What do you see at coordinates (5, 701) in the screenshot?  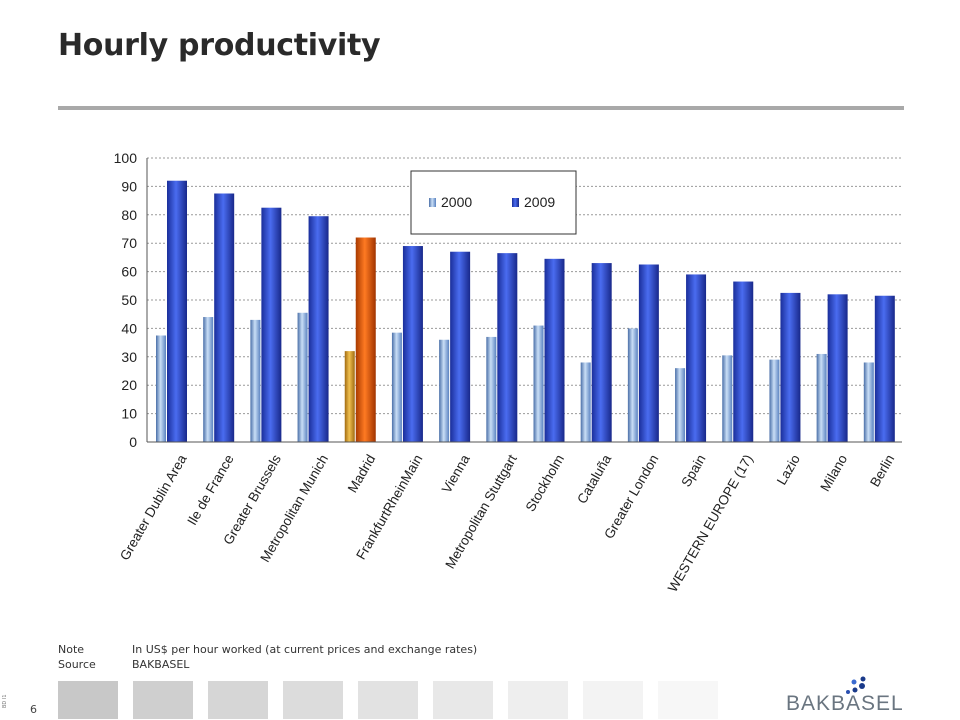 I see `side-code: BD I1` at bounding box center [5, 701].